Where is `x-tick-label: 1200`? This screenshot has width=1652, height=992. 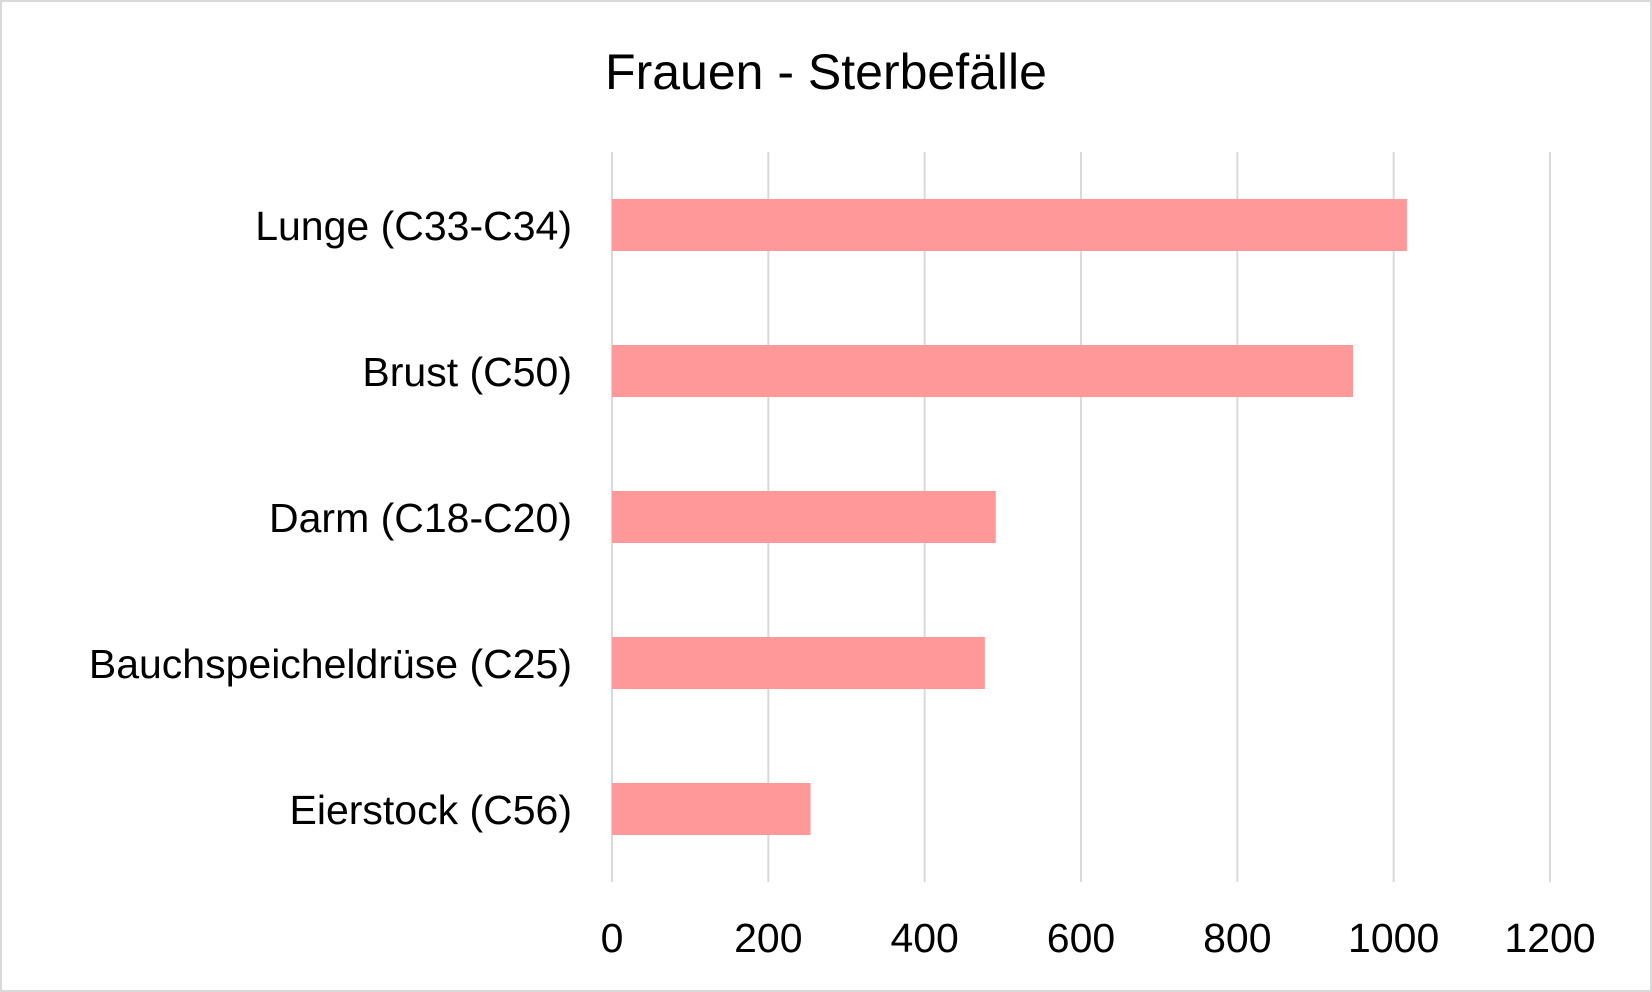
x-tick-label: 1200 is located at coordinates (1549, 938).